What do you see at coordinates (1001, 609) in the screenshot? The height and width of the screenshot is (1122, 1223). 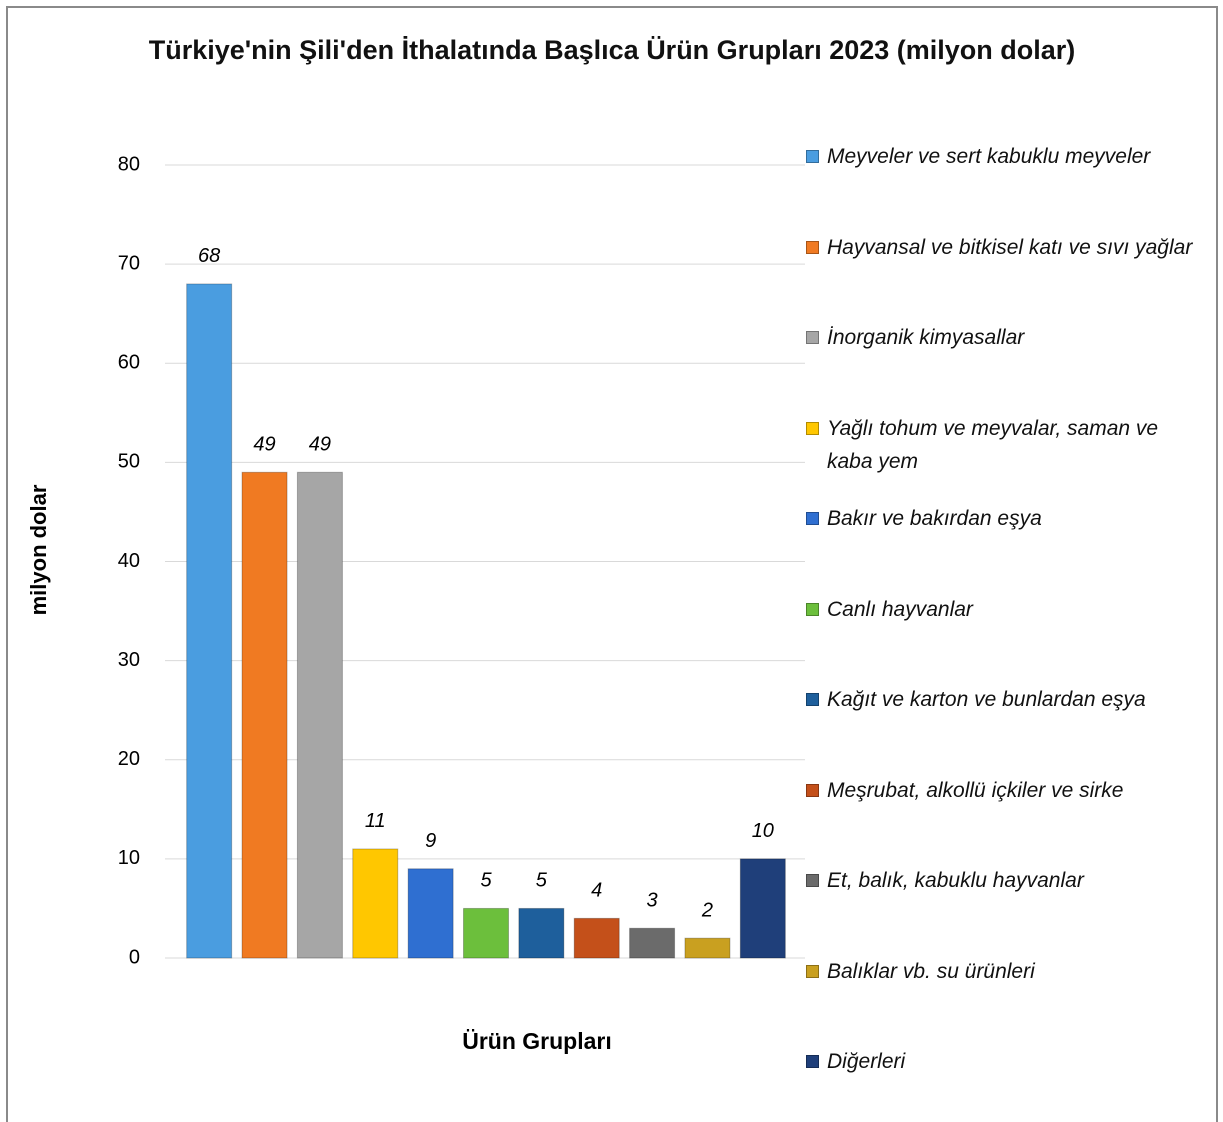 I see `legend-item: Canlı hayvanlar` at bounding box center [1001, 609].